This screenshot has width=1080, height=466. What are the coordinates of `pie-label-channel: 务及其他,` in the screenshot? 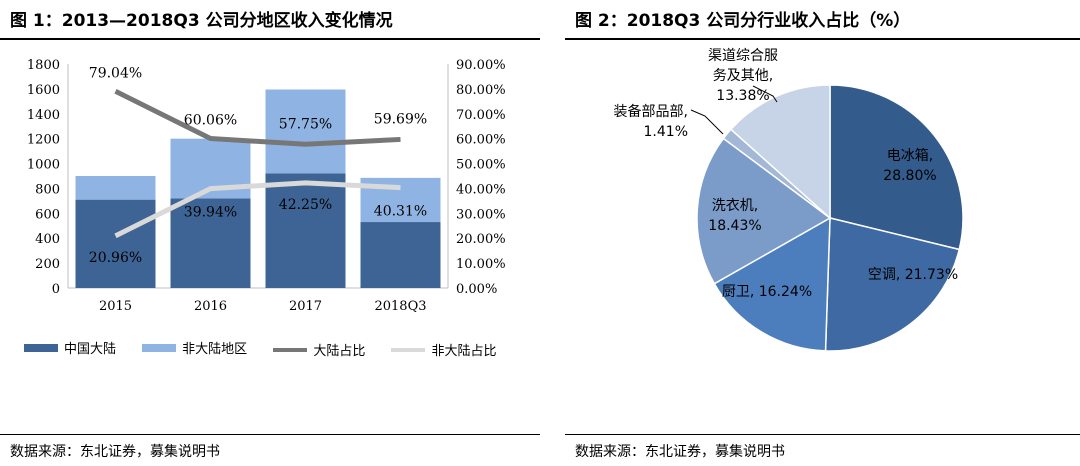 It's located at (743, 76).